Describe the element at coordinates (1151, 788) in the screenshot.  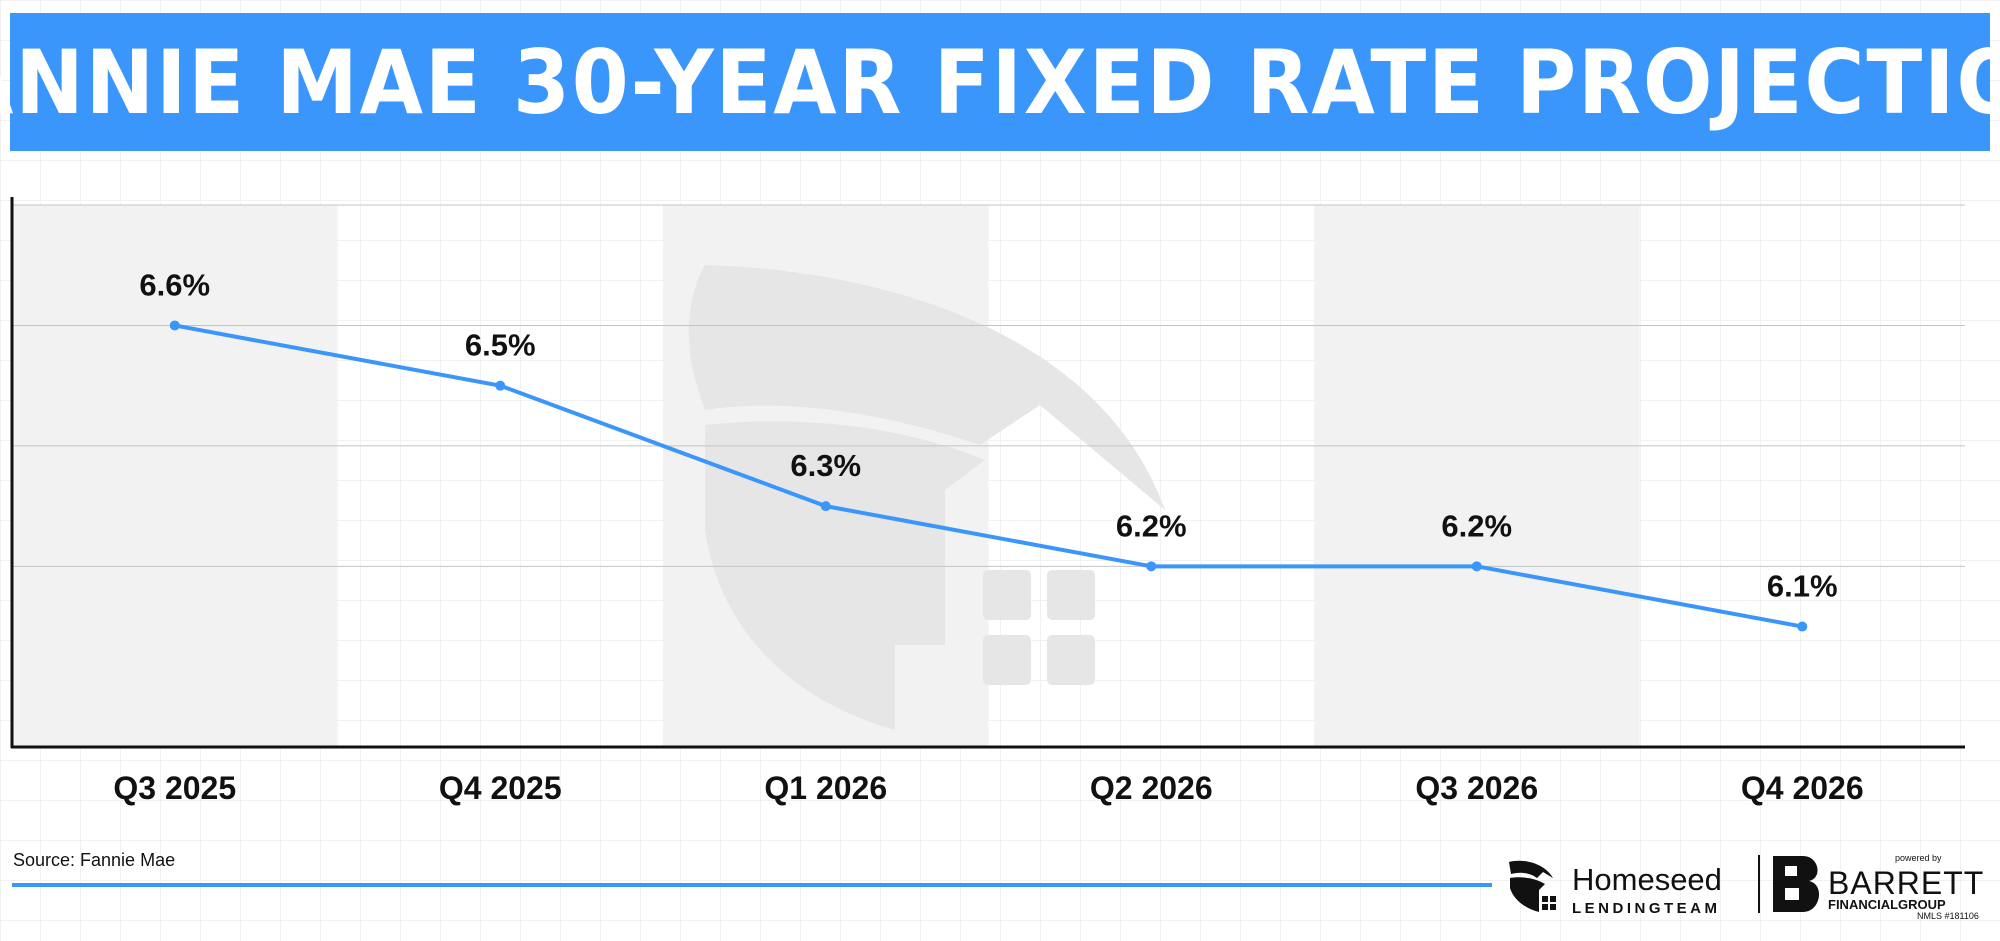
I see `x-tick-label: Q2 2026` at that location.